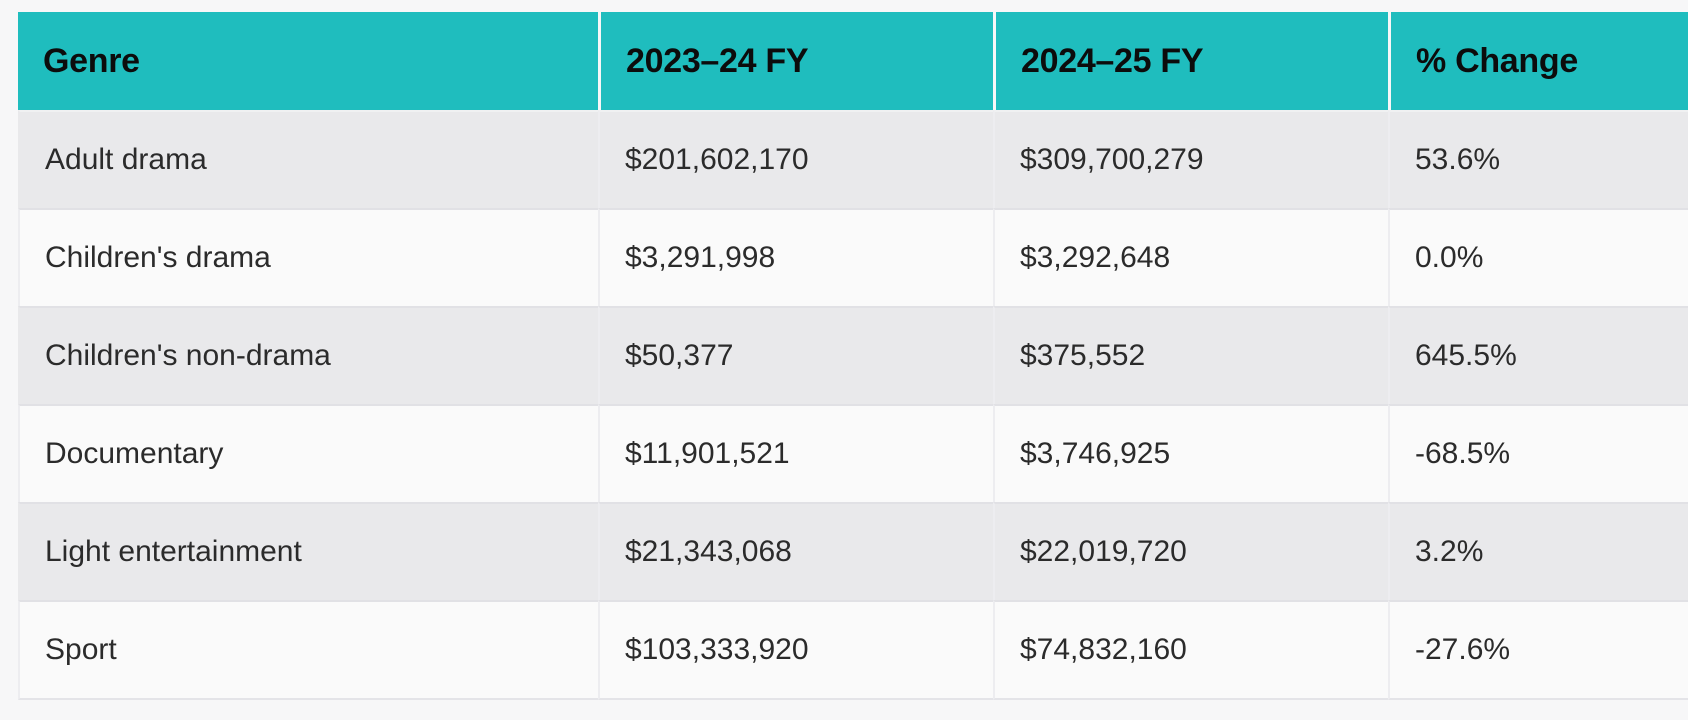  Describe the element at coordinates (308, 650) in the screenshot. I see `cell-genre: Sport` at that location.